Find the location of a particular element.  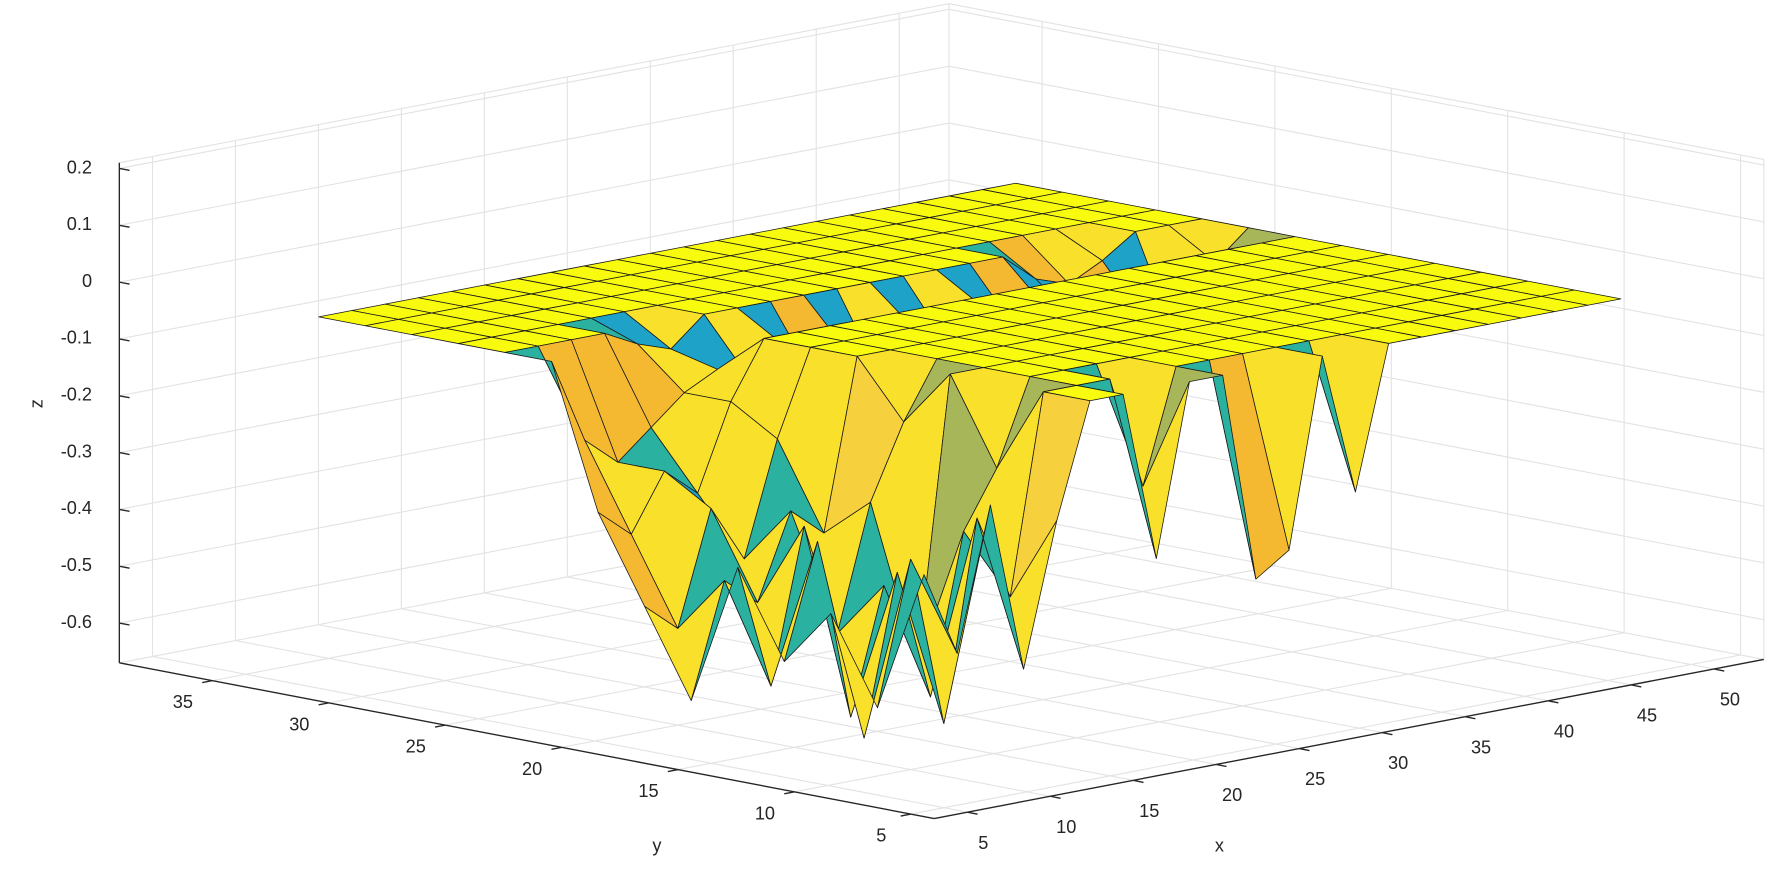

z-tick-label: 0.1 is located at coordinates (79, 224).